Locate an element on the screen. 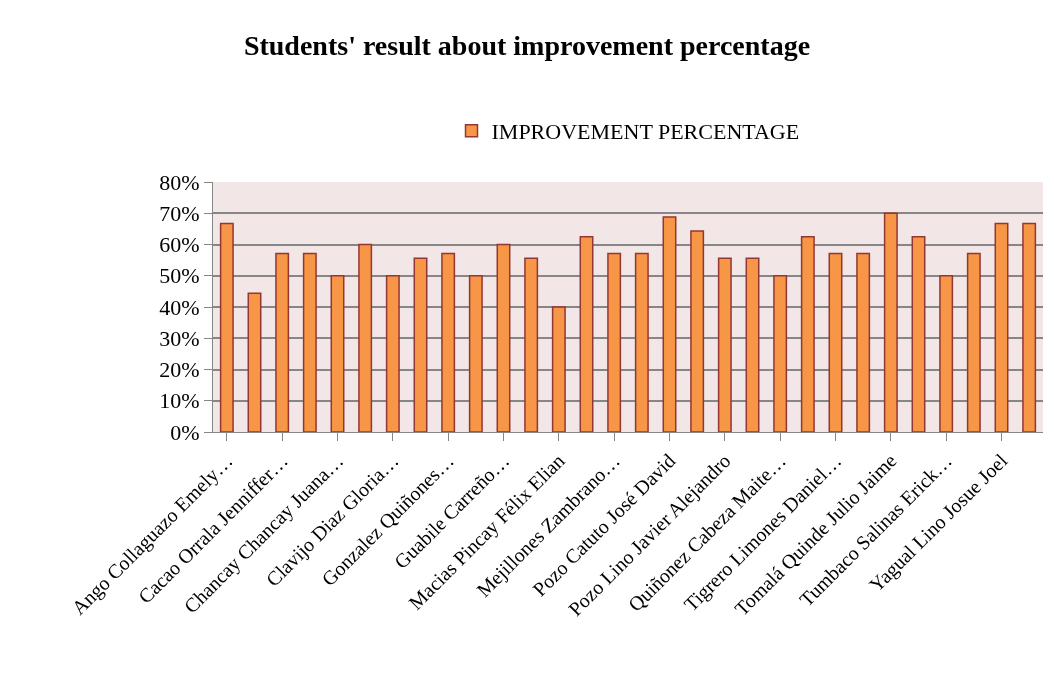  y-tick-label: 0% is located at coordinates (185, 432).